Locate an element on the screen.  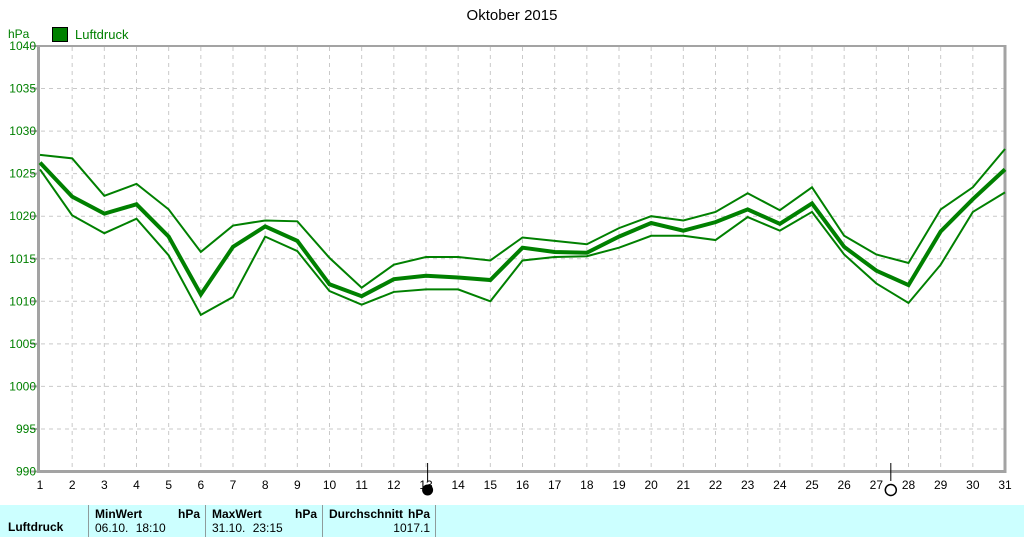
x-tick-label: 21 is located at coordinates (684, 485).